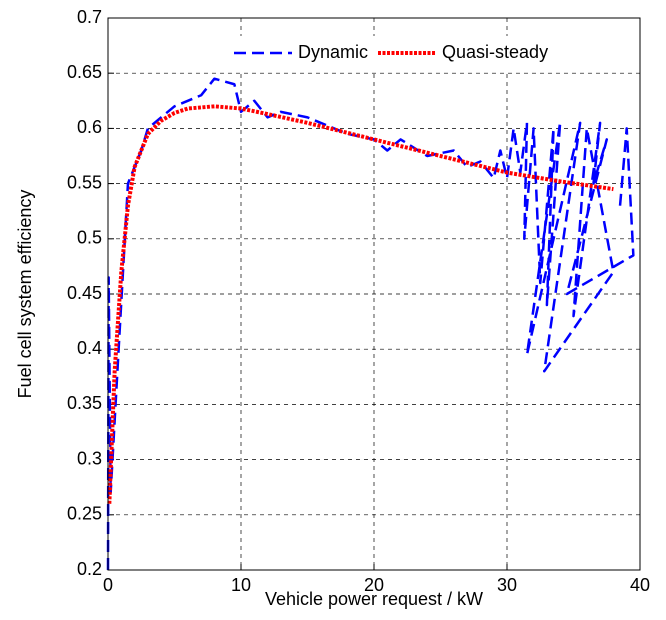  I want to click on y-tick-label: 0.5, so click(89, 238).